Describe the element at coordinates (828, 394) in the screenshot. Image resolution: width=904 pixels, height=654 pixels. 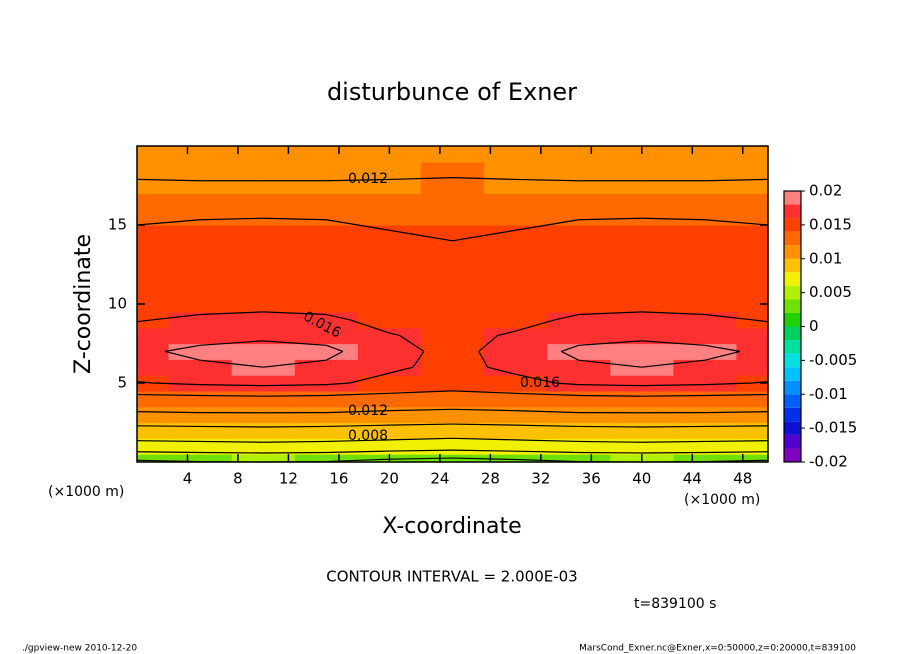
I see `colorbar-tick-label: -0.01` at that location.